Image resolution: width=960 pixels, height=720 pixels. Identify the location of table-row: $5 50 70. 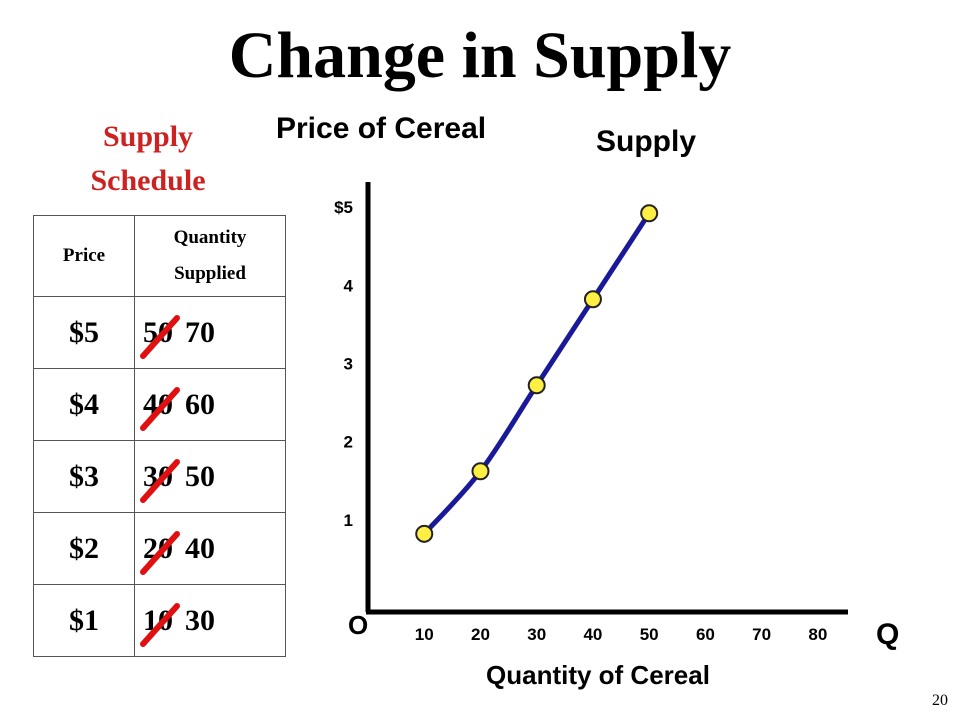
(159, 332).